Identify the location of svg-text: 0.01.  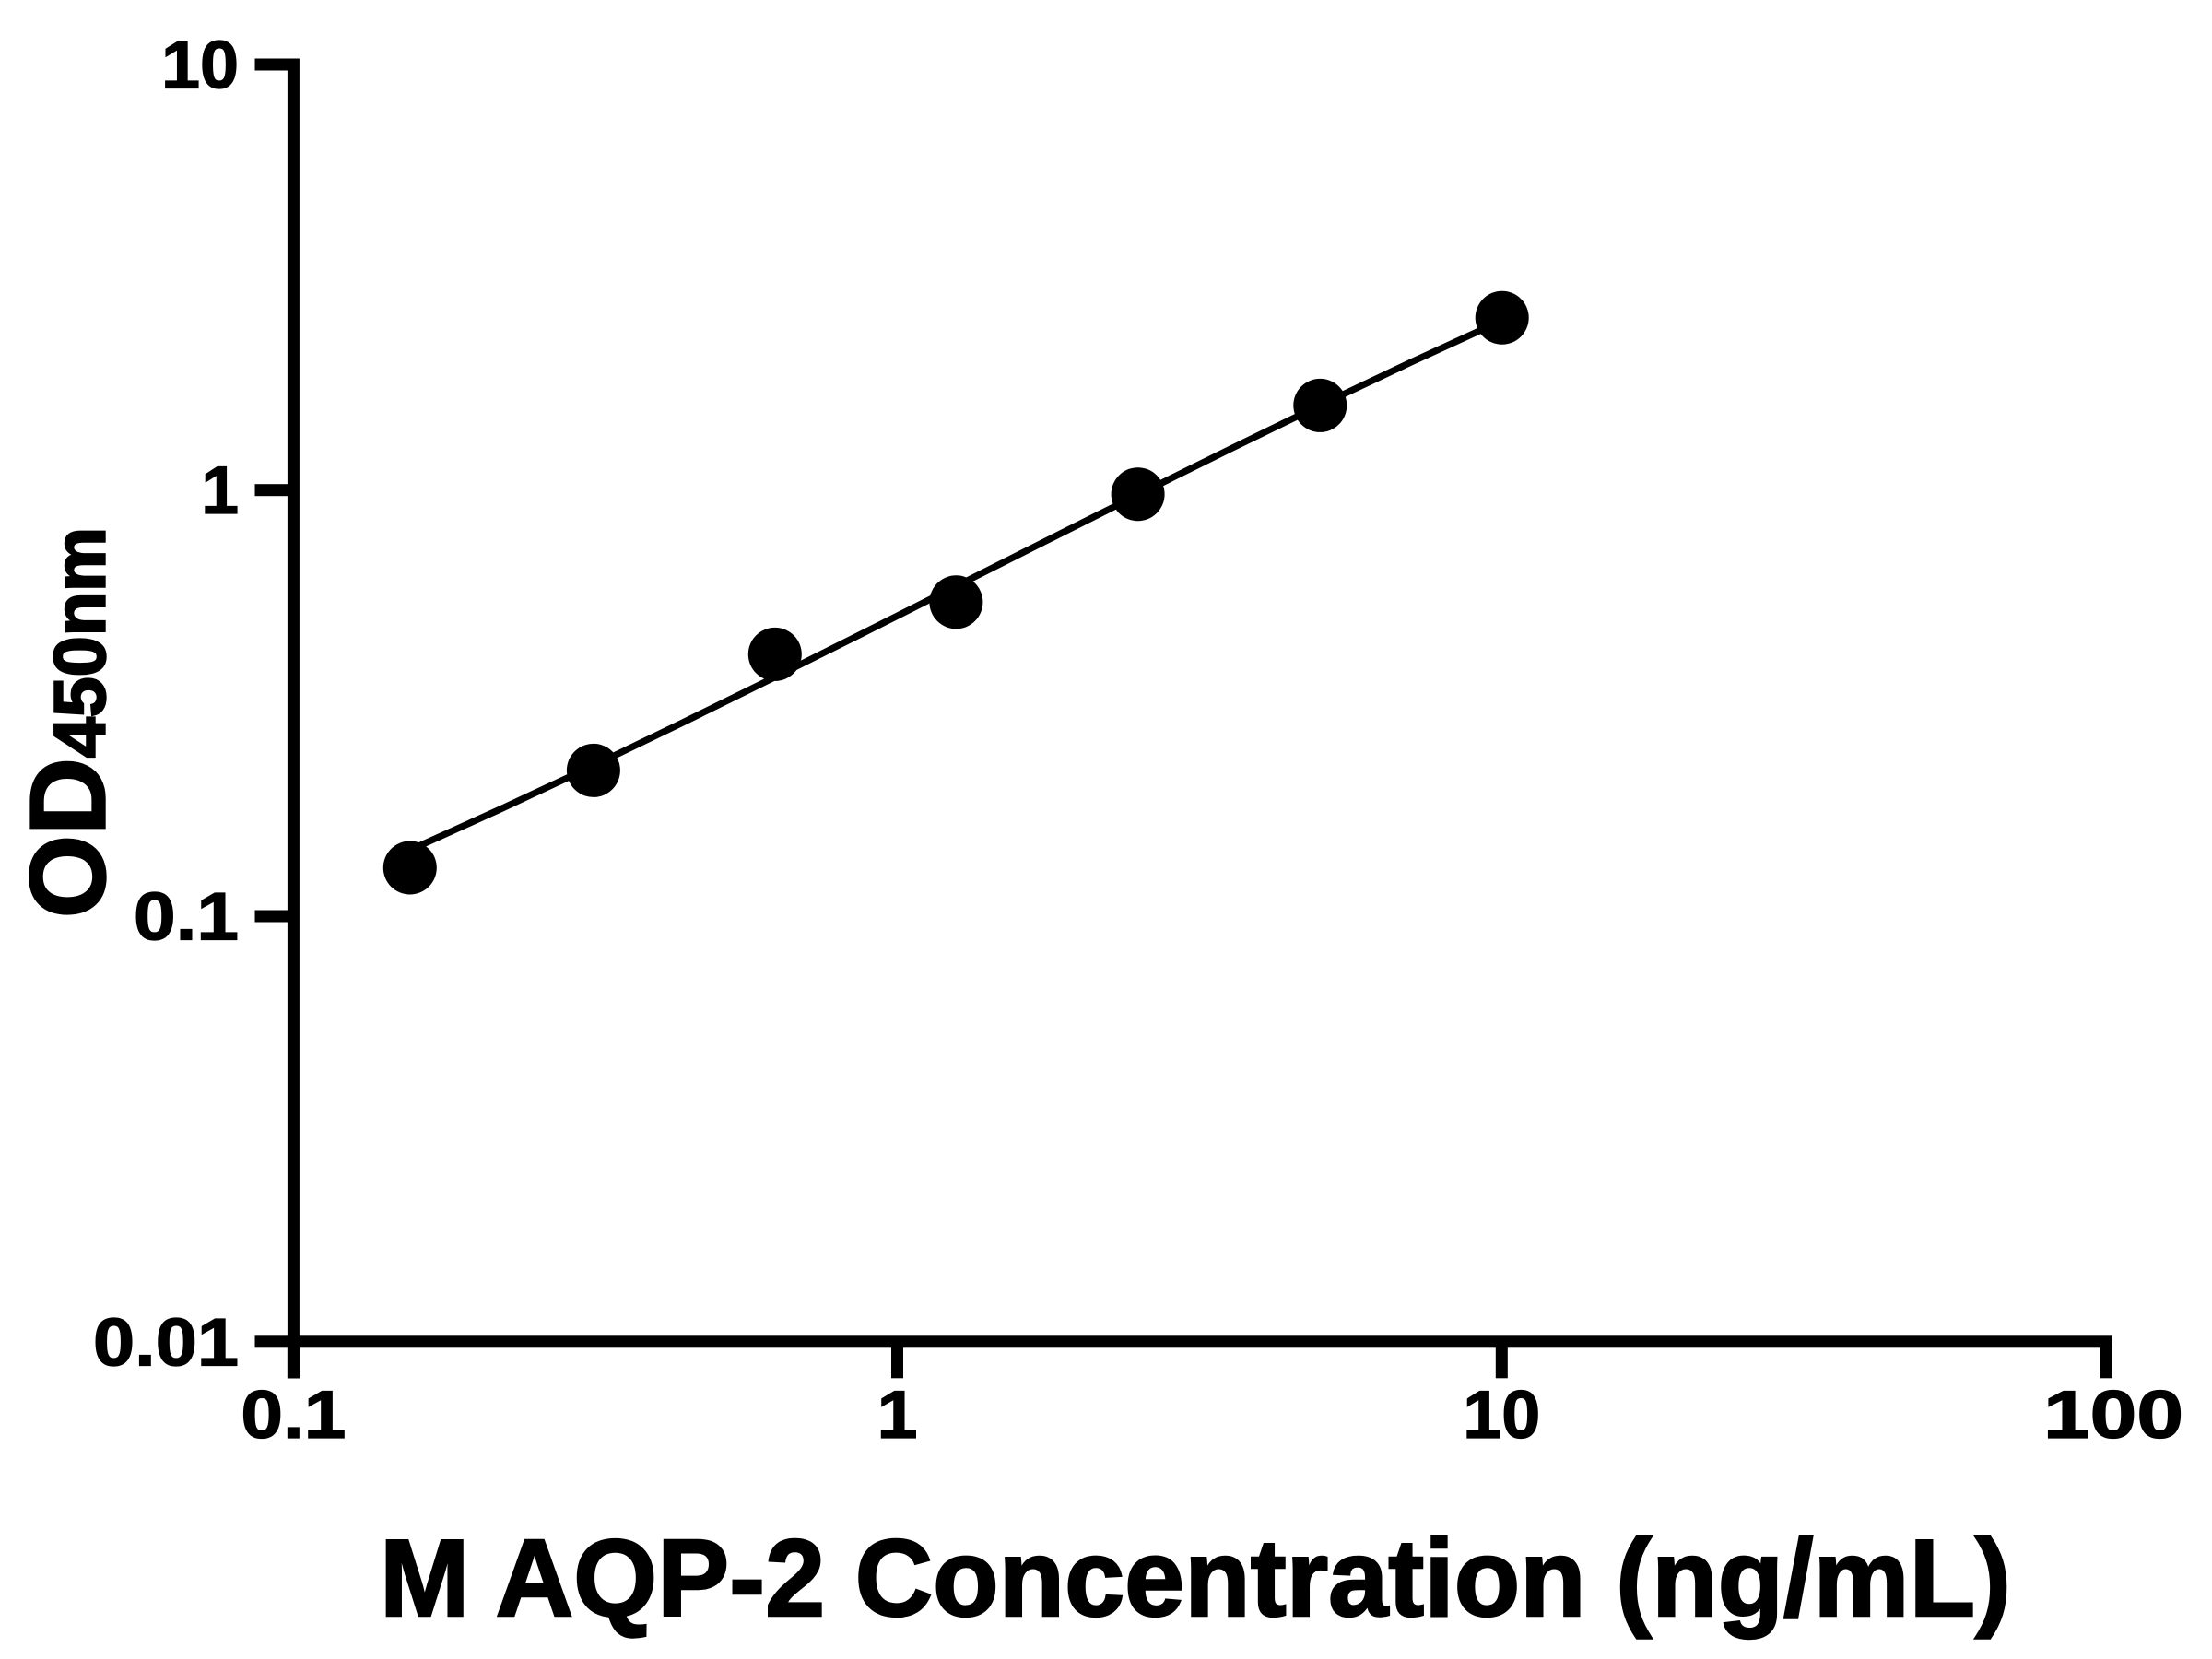
(166, 1342).